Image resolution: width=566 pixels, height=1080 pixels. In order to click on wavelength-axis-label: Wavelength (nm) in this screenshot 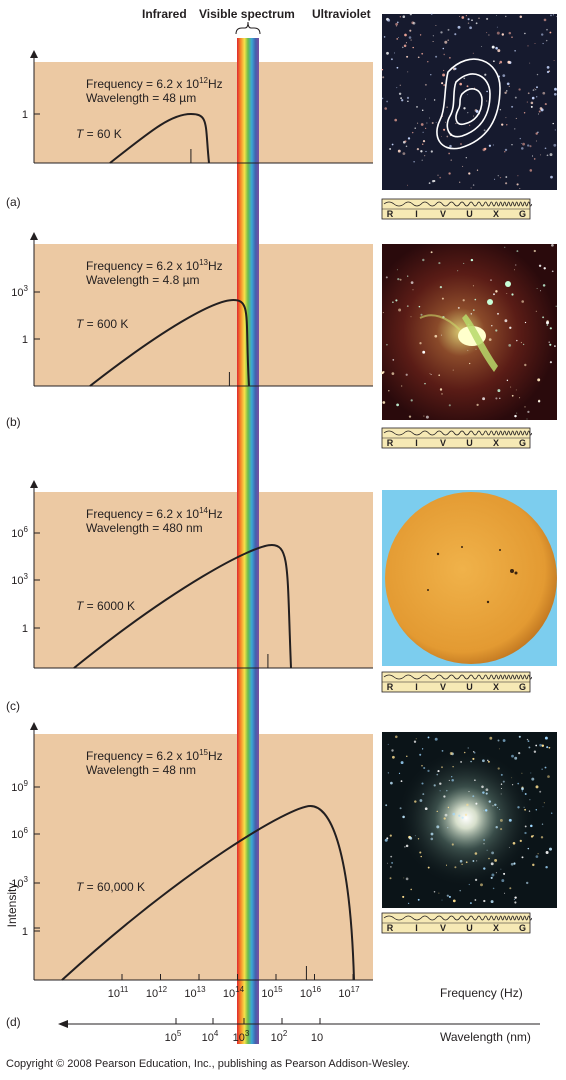, I will do `click(485, 1037)`.